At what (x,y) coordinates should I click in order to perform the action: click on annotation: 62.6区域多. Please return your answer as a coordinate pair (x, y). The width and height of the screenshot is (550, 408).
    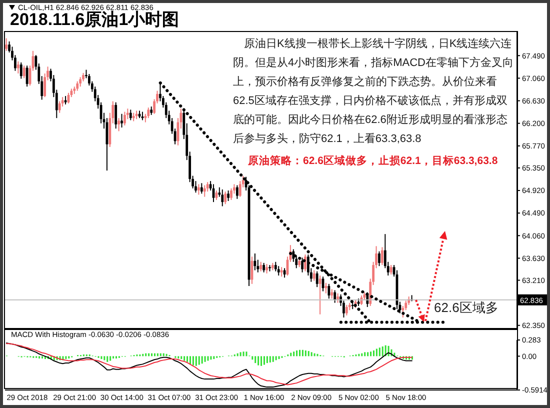
    Looking at the image, I should click on (466, 307).